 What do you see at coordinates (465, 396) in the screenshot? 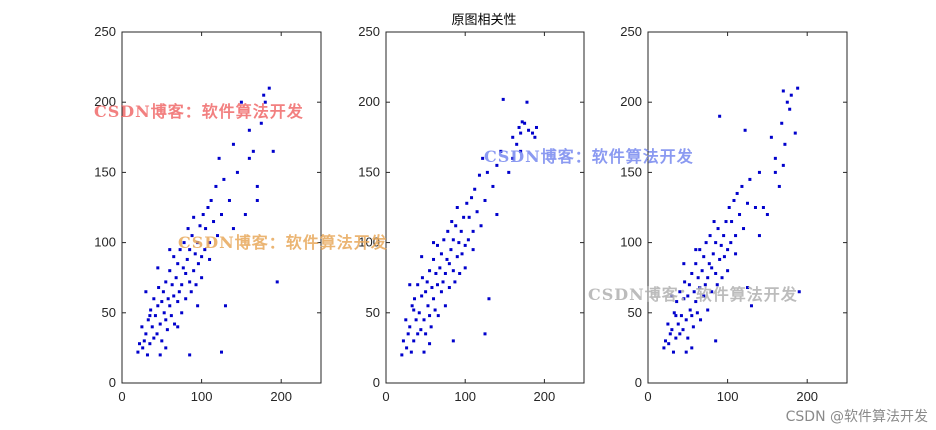
I see `x-tick-label: 100` at bounding box center [465, 396].